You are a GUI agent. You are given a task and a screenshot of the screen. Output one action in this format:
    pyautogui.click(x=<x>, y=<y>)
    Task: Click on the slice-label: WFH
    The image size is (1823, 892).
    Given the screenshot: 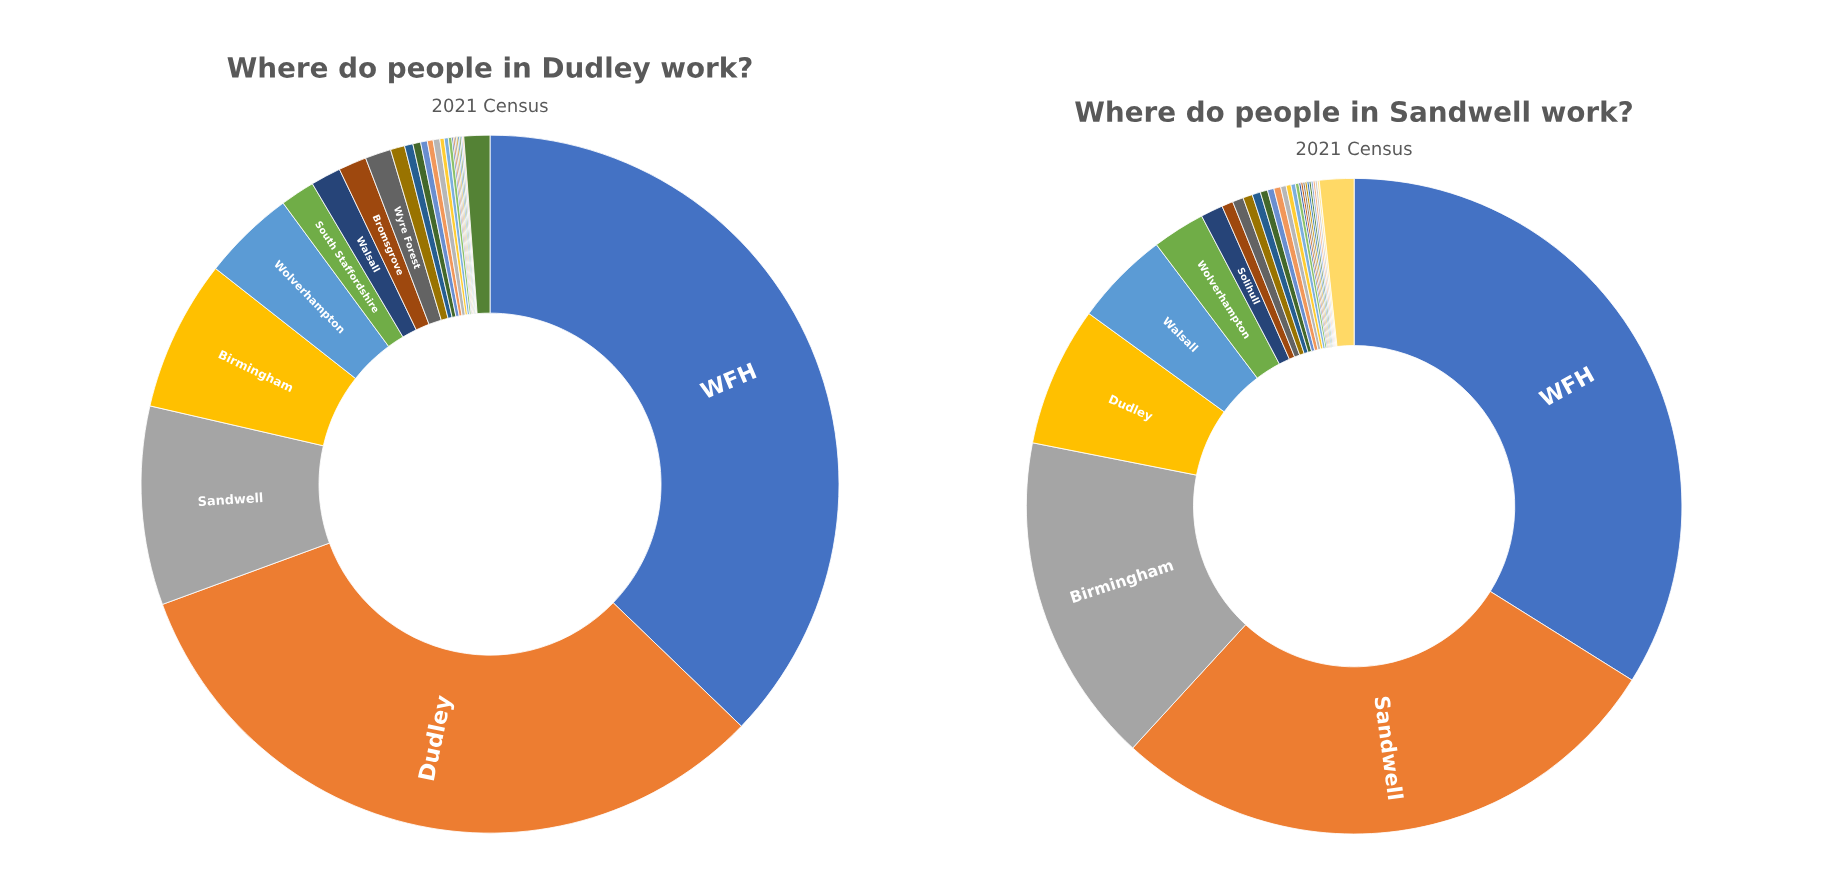 What is the action you would take?
    pyautogui.click(x=728, y=381)
    